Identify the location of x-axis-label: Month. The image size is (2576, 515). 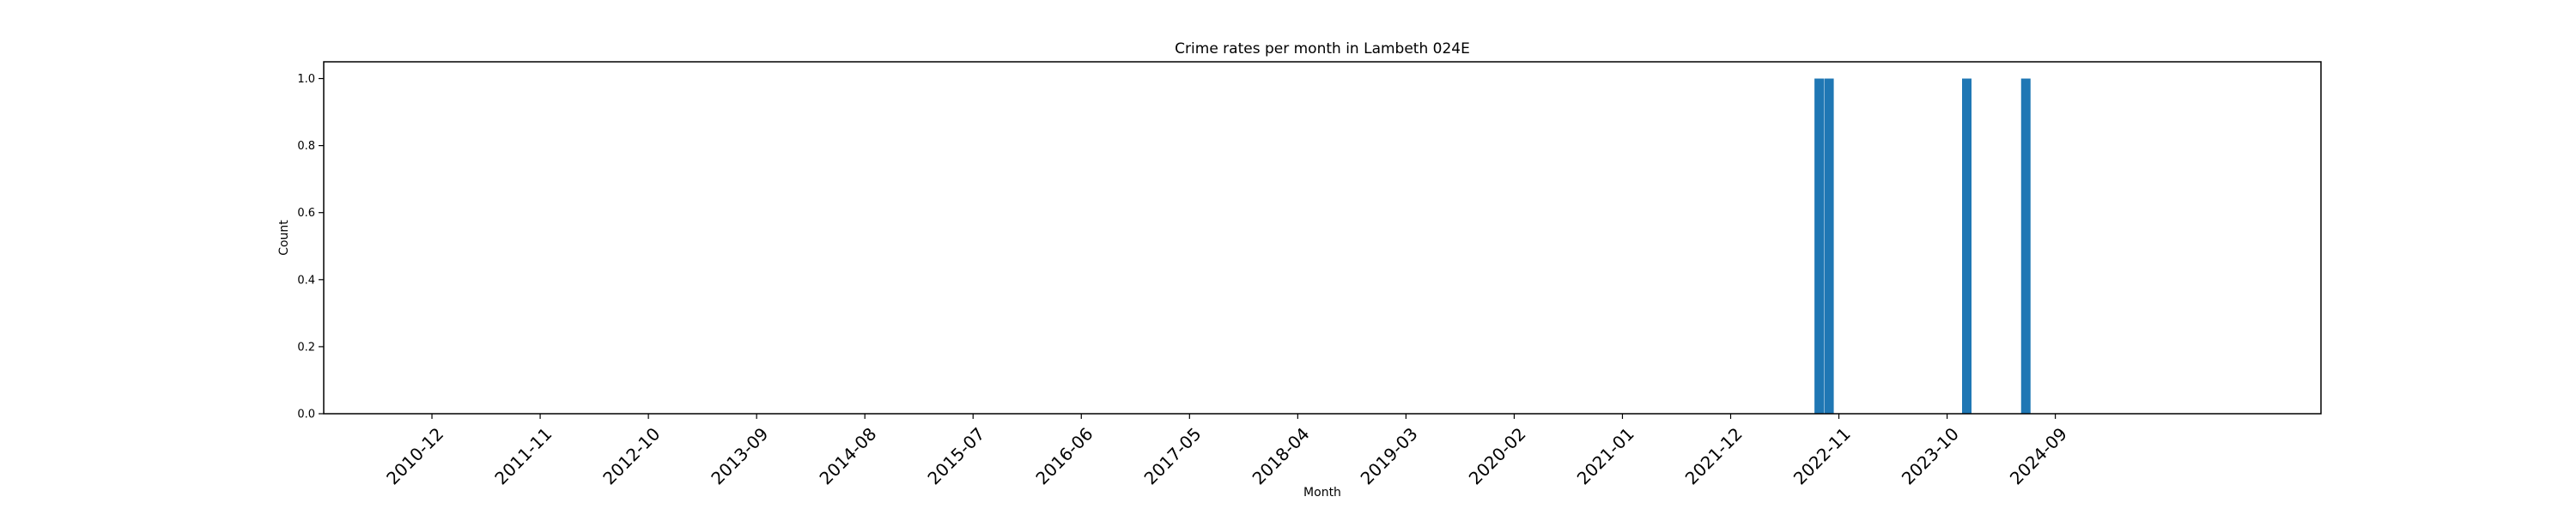
(1322, 493).